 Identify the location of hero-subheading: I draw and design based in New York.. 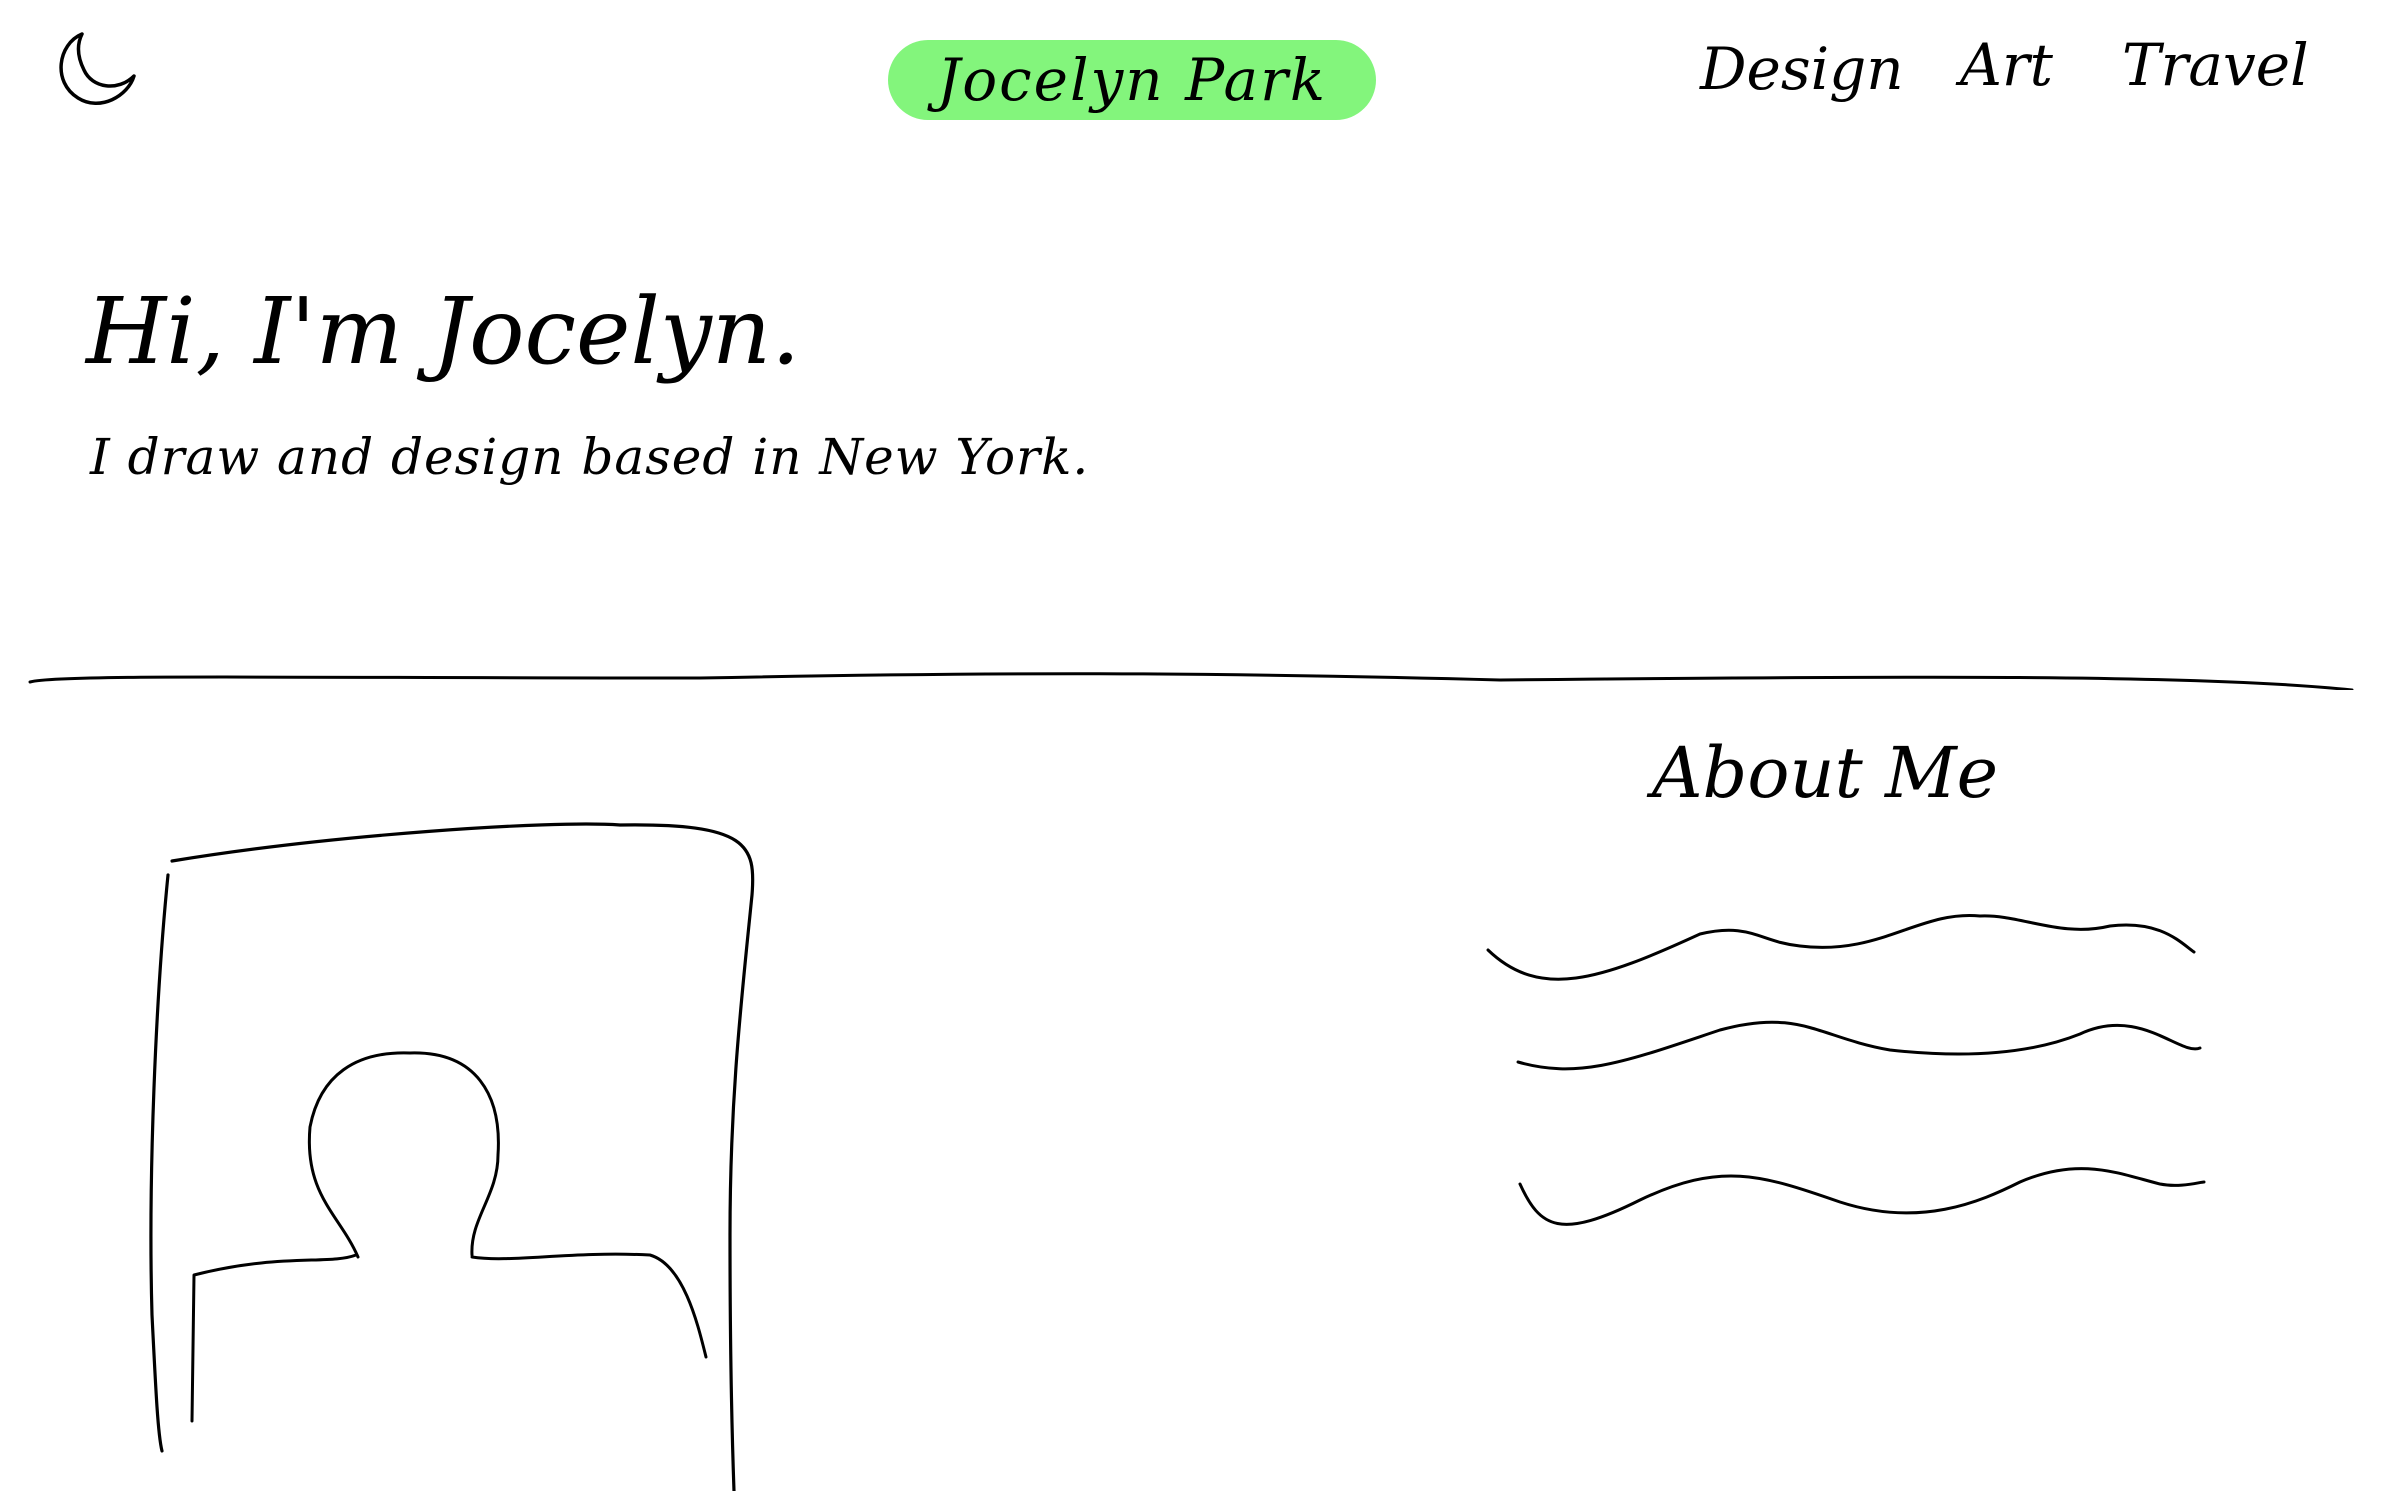
(590, 457).